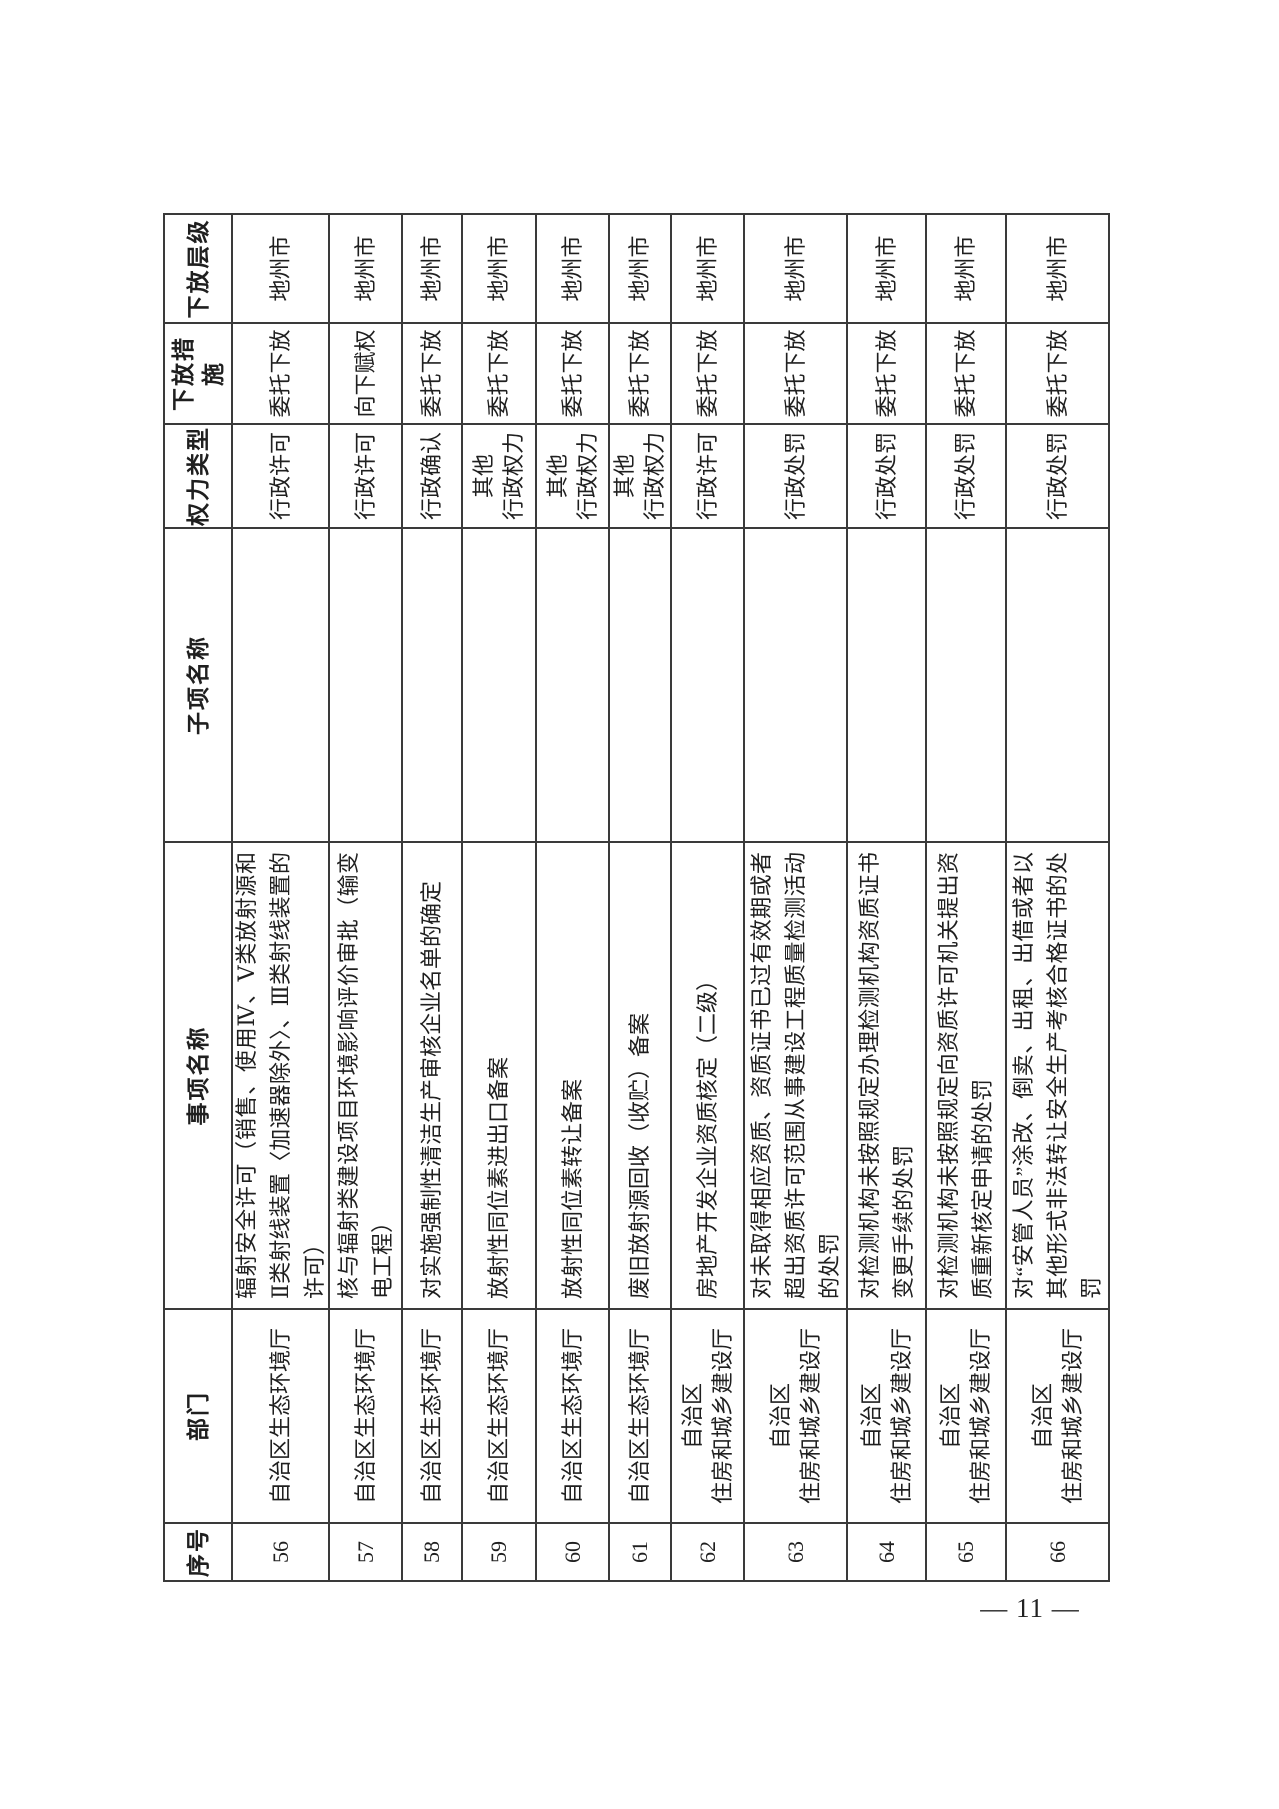 The height and width of the screenshot is (1809, 1279). I want to click on cell-seq: 61, so click(641, 1551).